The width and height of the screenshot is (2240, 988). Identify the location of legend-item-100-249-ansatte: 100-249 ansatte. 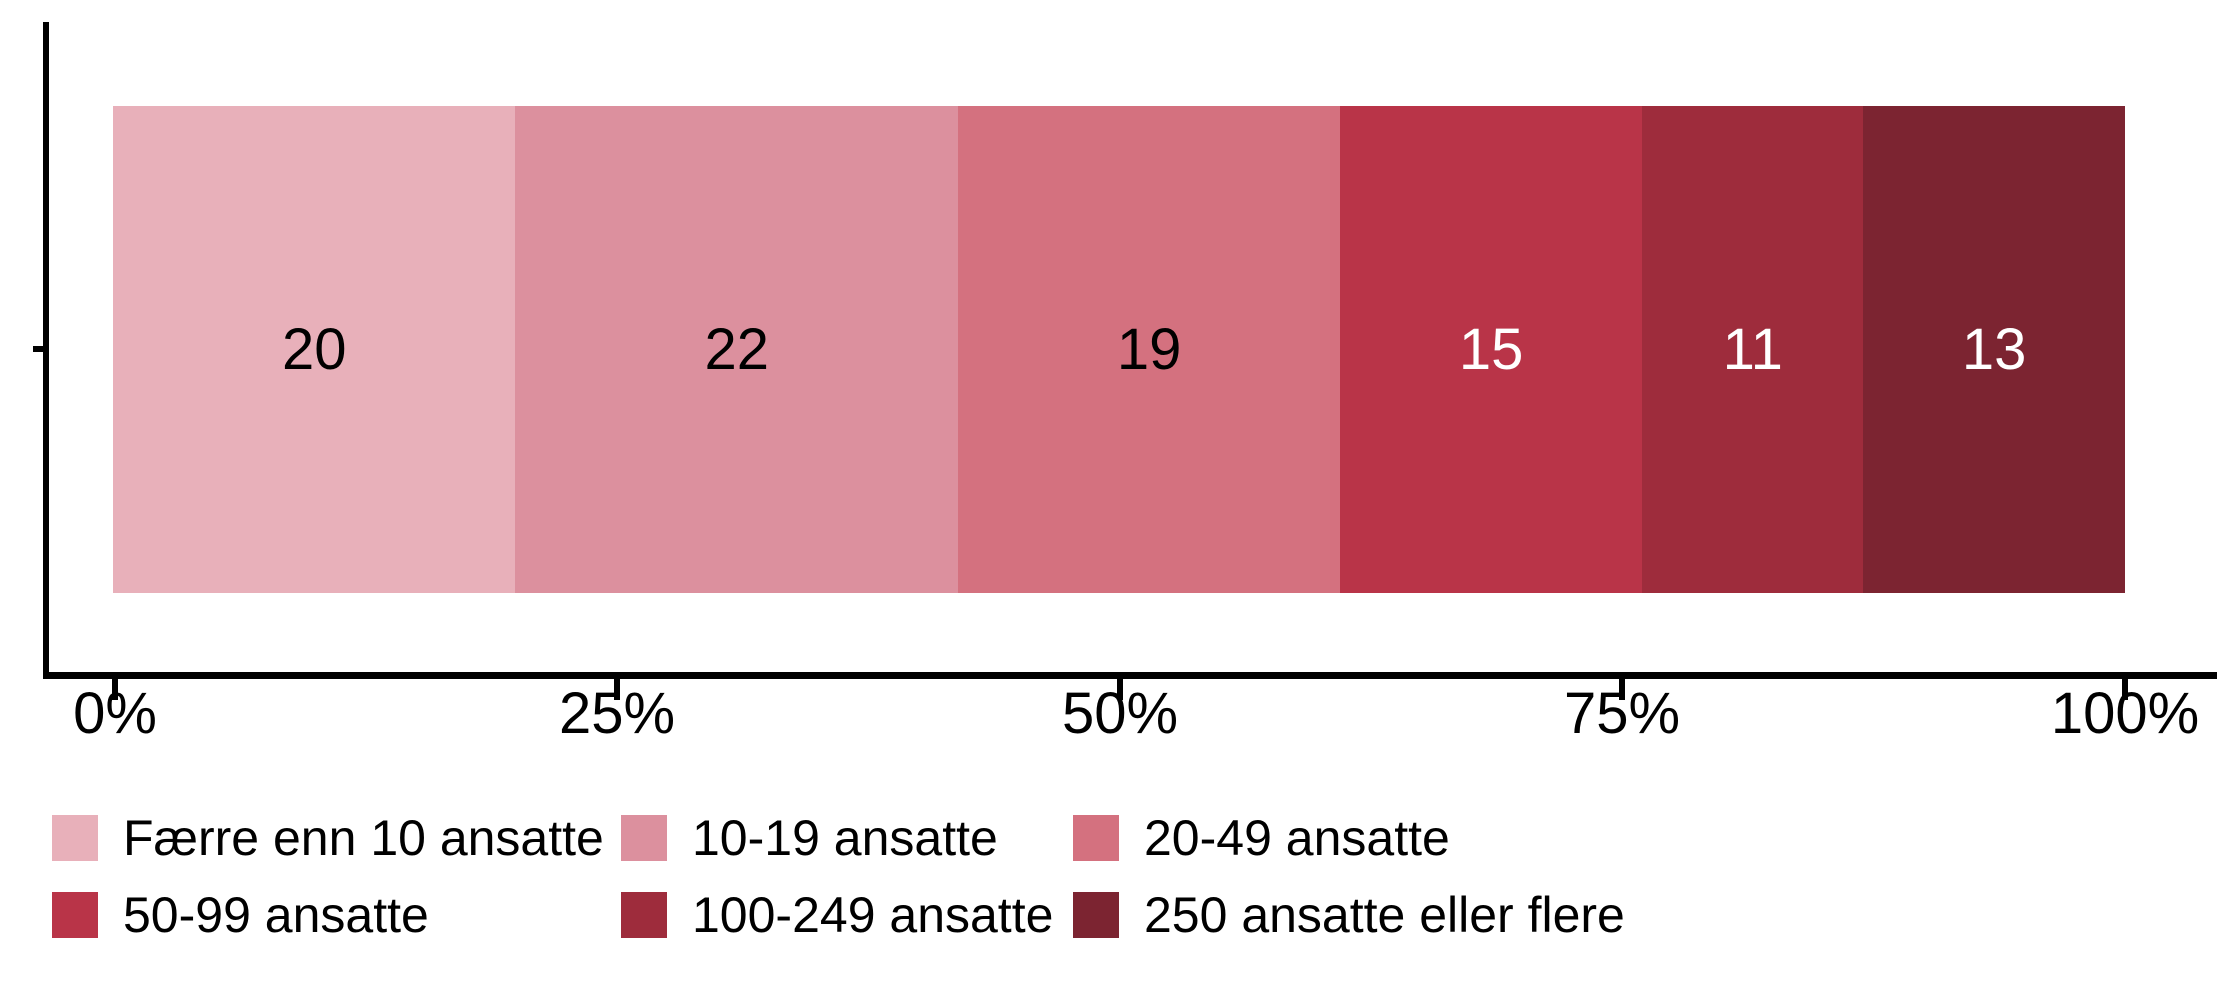
(837, 915).